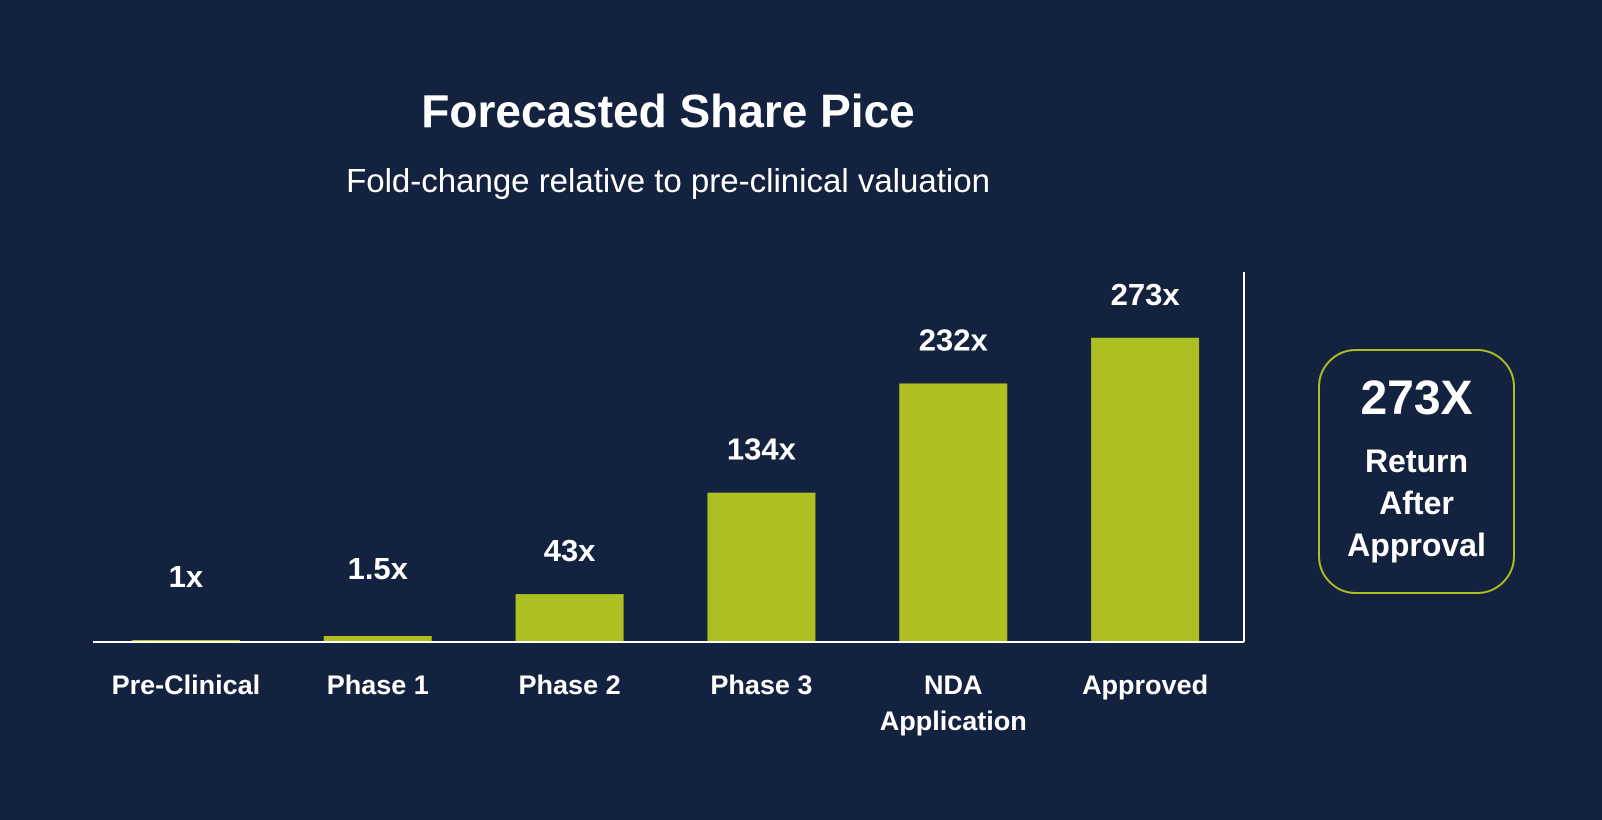  I want to click on callout-line: Approval, so click(1416, 545).